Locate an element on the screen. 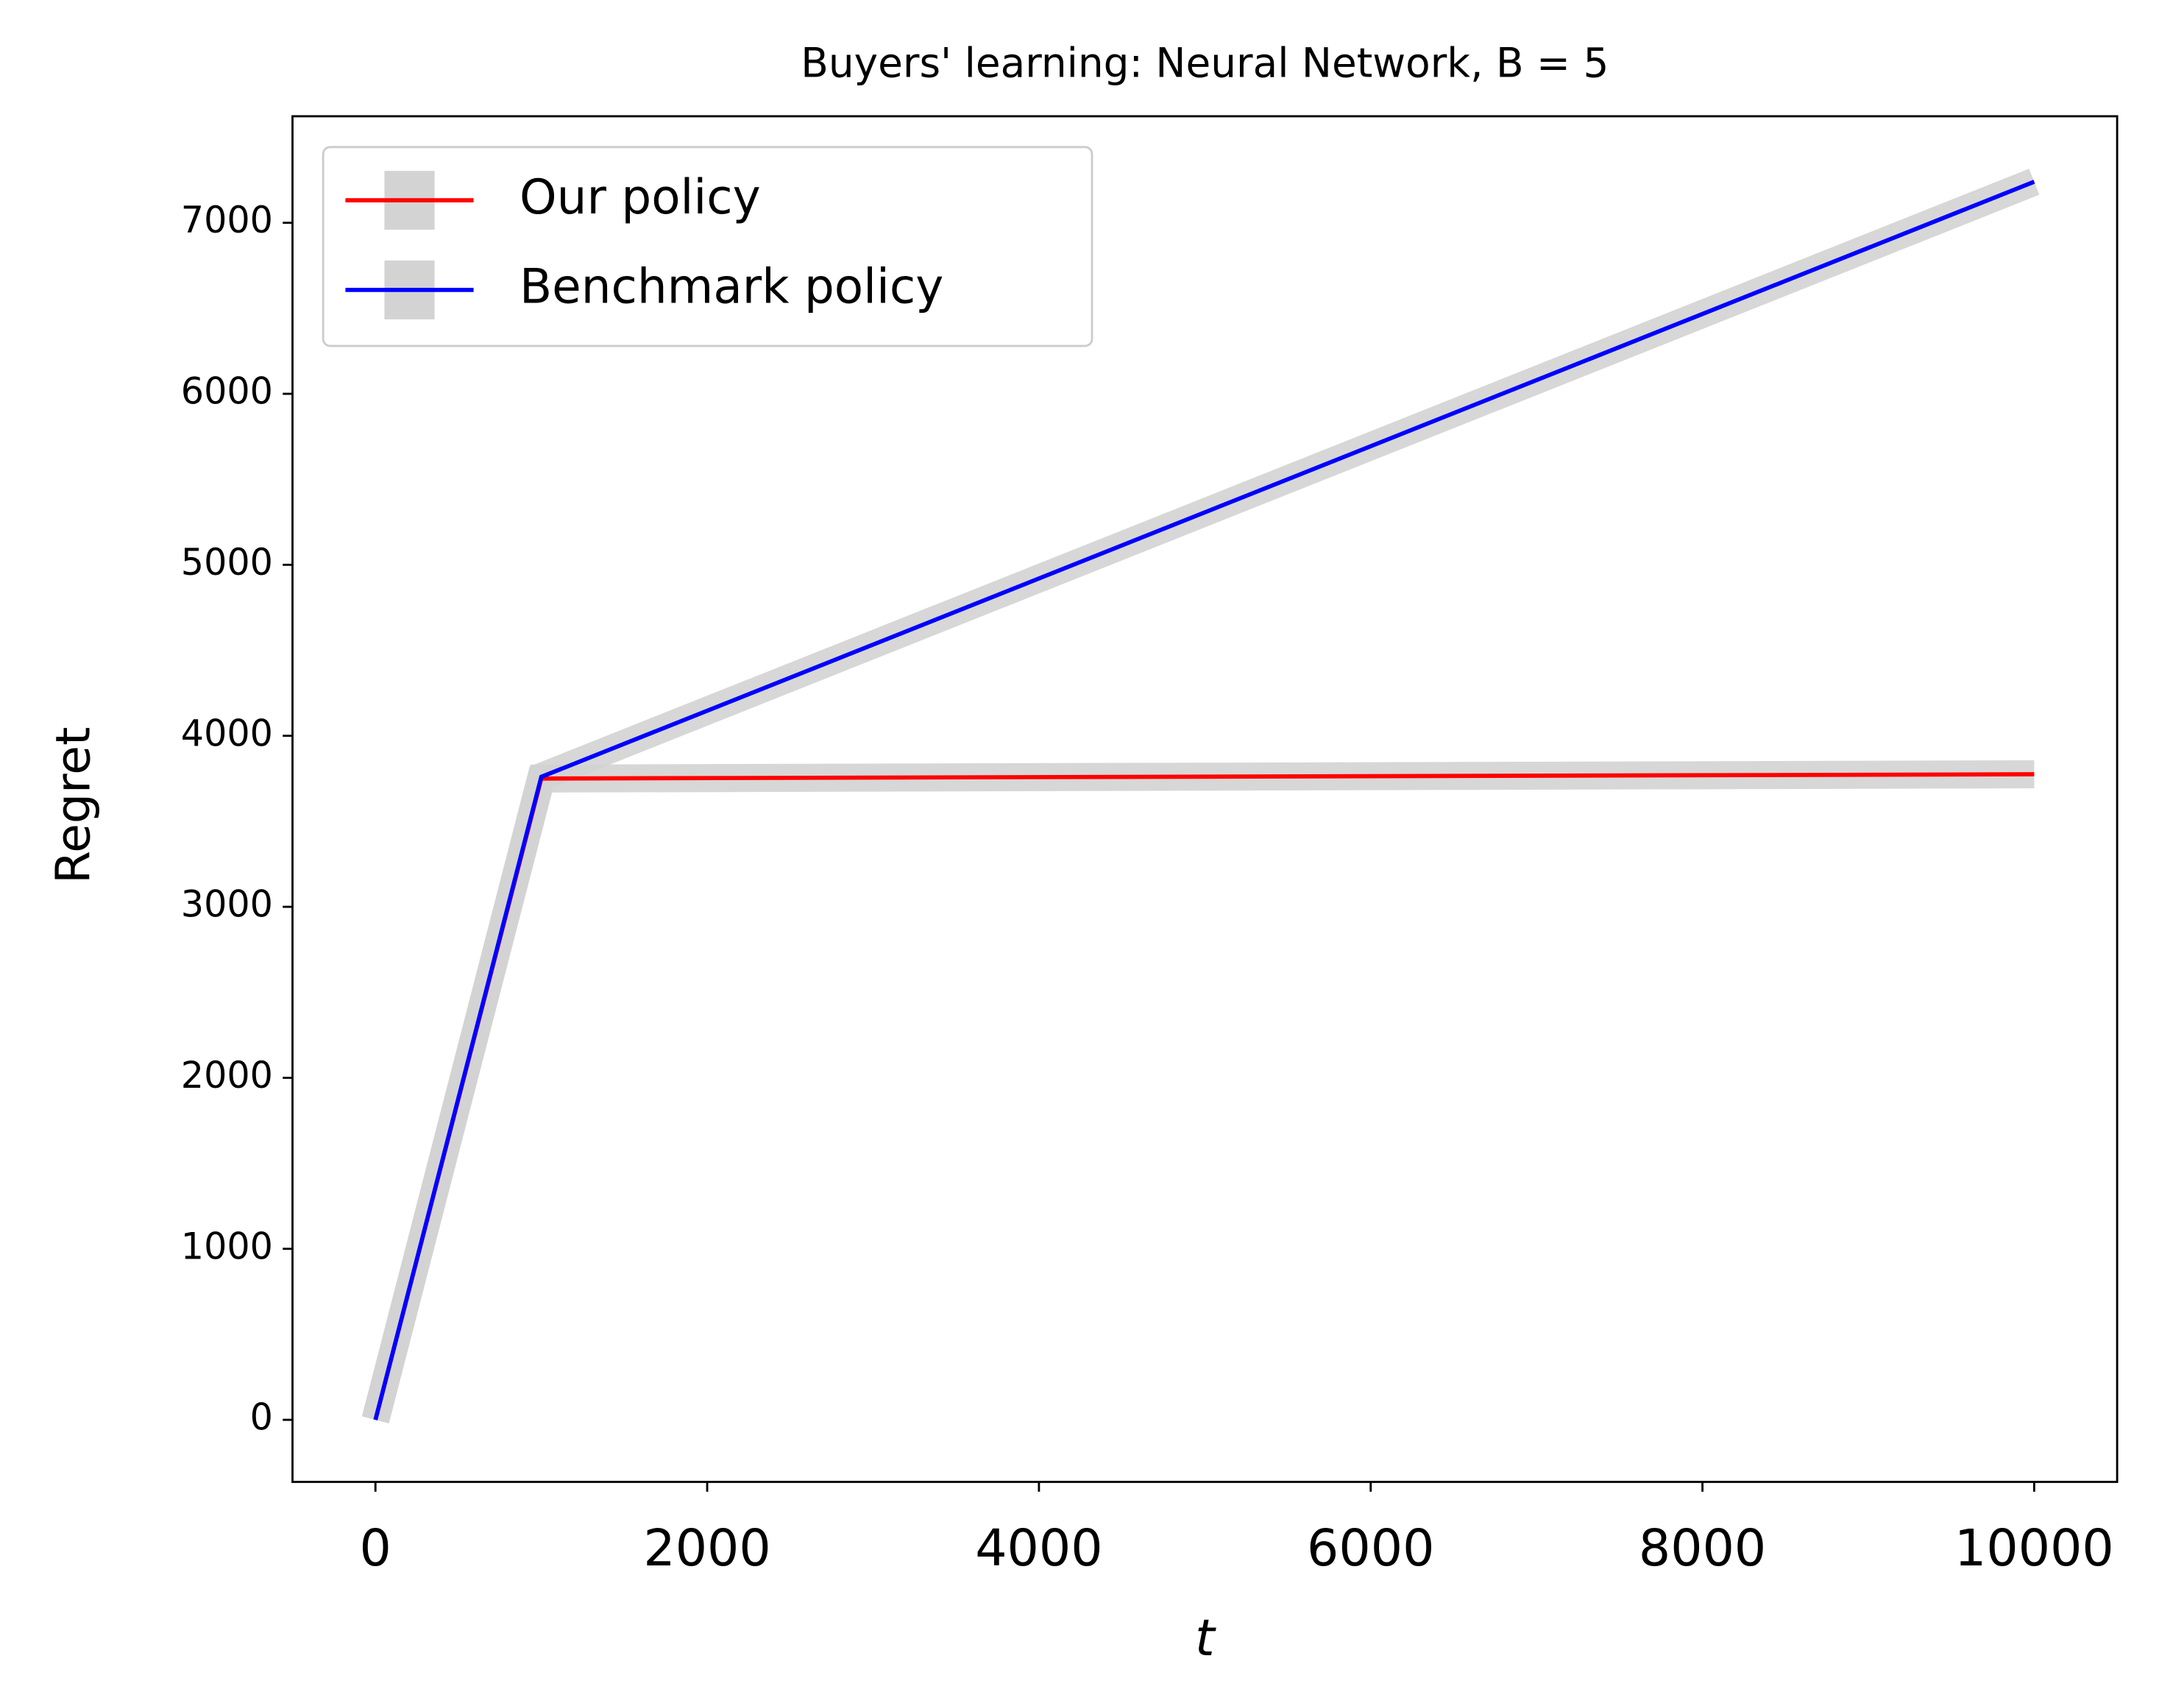  x-axis-label: t is located at coordinates (1205, 1639).